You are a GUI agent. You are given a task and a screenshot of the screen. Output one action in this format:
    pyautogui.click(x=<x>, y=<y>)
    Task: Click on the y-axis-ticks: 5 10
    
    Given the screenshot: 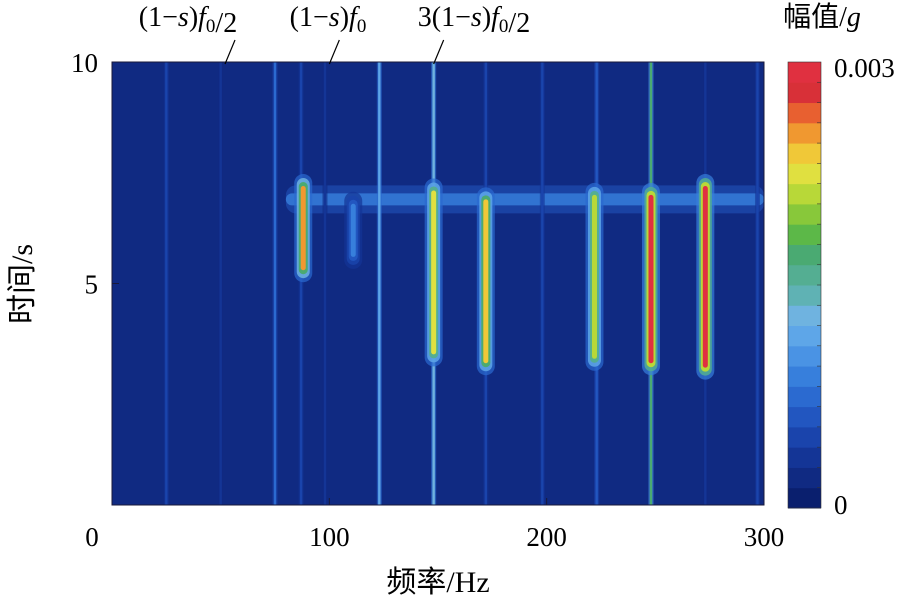 What is the action you would take?
    pyautogui.click(x=95, y=174)
    